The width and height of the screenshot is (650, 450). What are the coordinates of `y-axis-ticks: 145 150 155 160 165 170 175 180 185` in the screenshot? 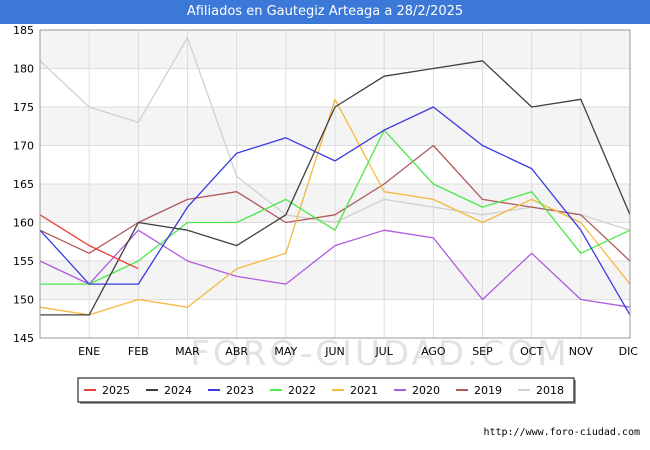 It's located at (23, 184).